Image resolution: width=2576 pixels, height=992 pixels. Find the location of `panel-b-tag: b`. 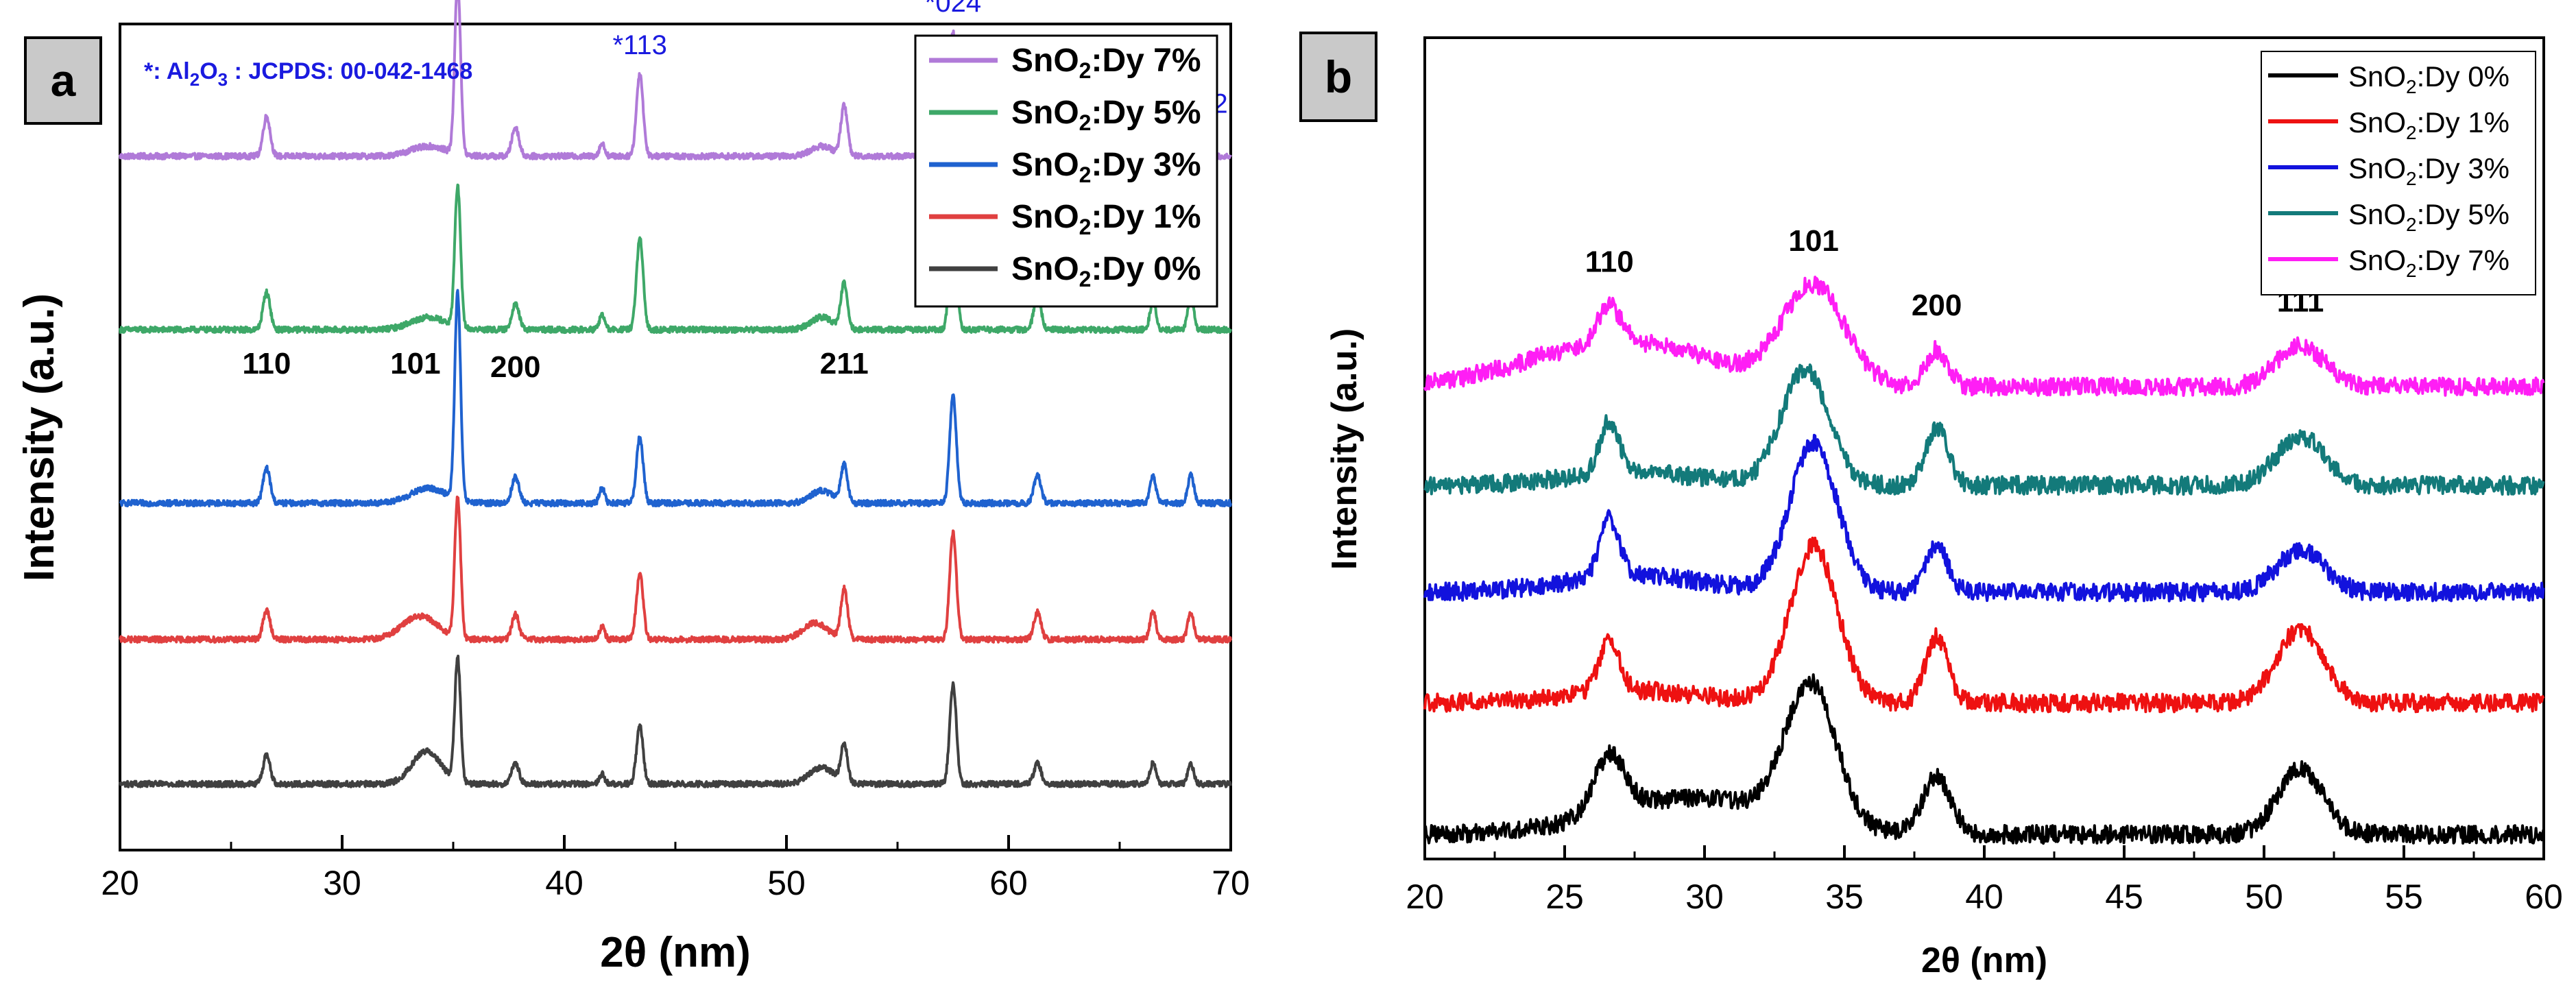

panel-b-tag: b is located at coordinates (1339, 76).